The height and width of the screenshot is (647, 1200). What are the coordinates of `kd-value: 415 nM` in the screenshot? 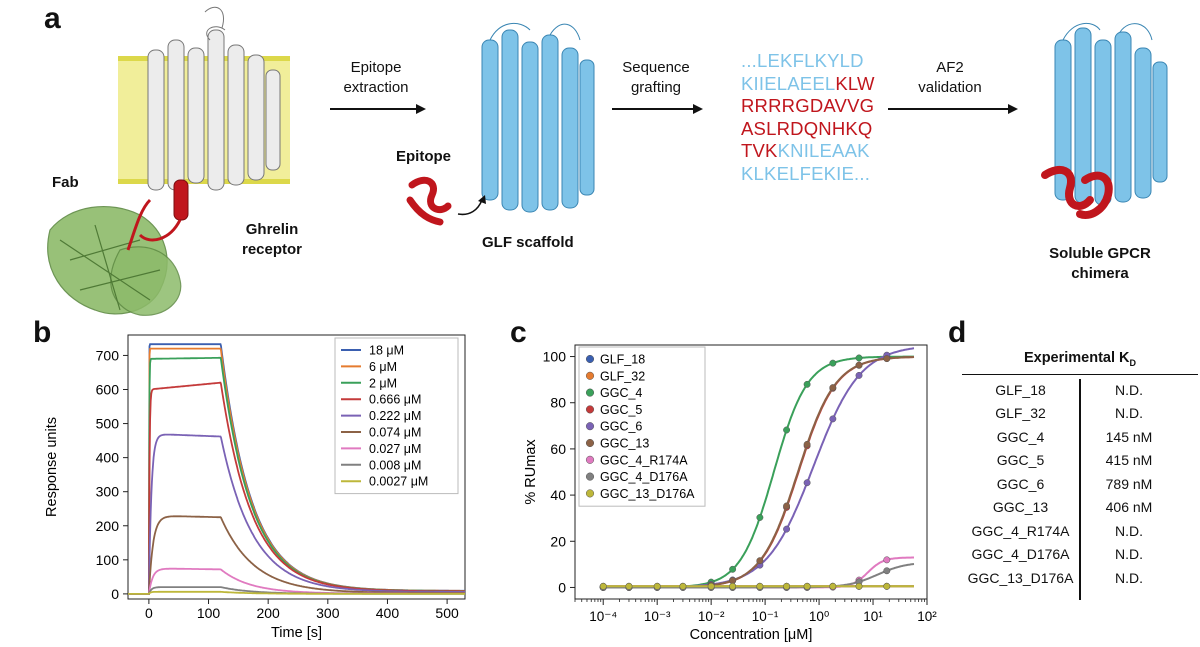 It's located at (1129, 460).